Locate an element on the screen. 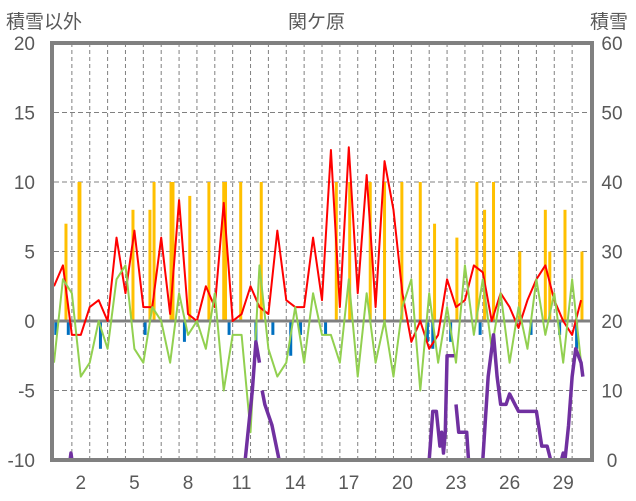  right-tick-label: 60 is located at coordinates (611, 44).